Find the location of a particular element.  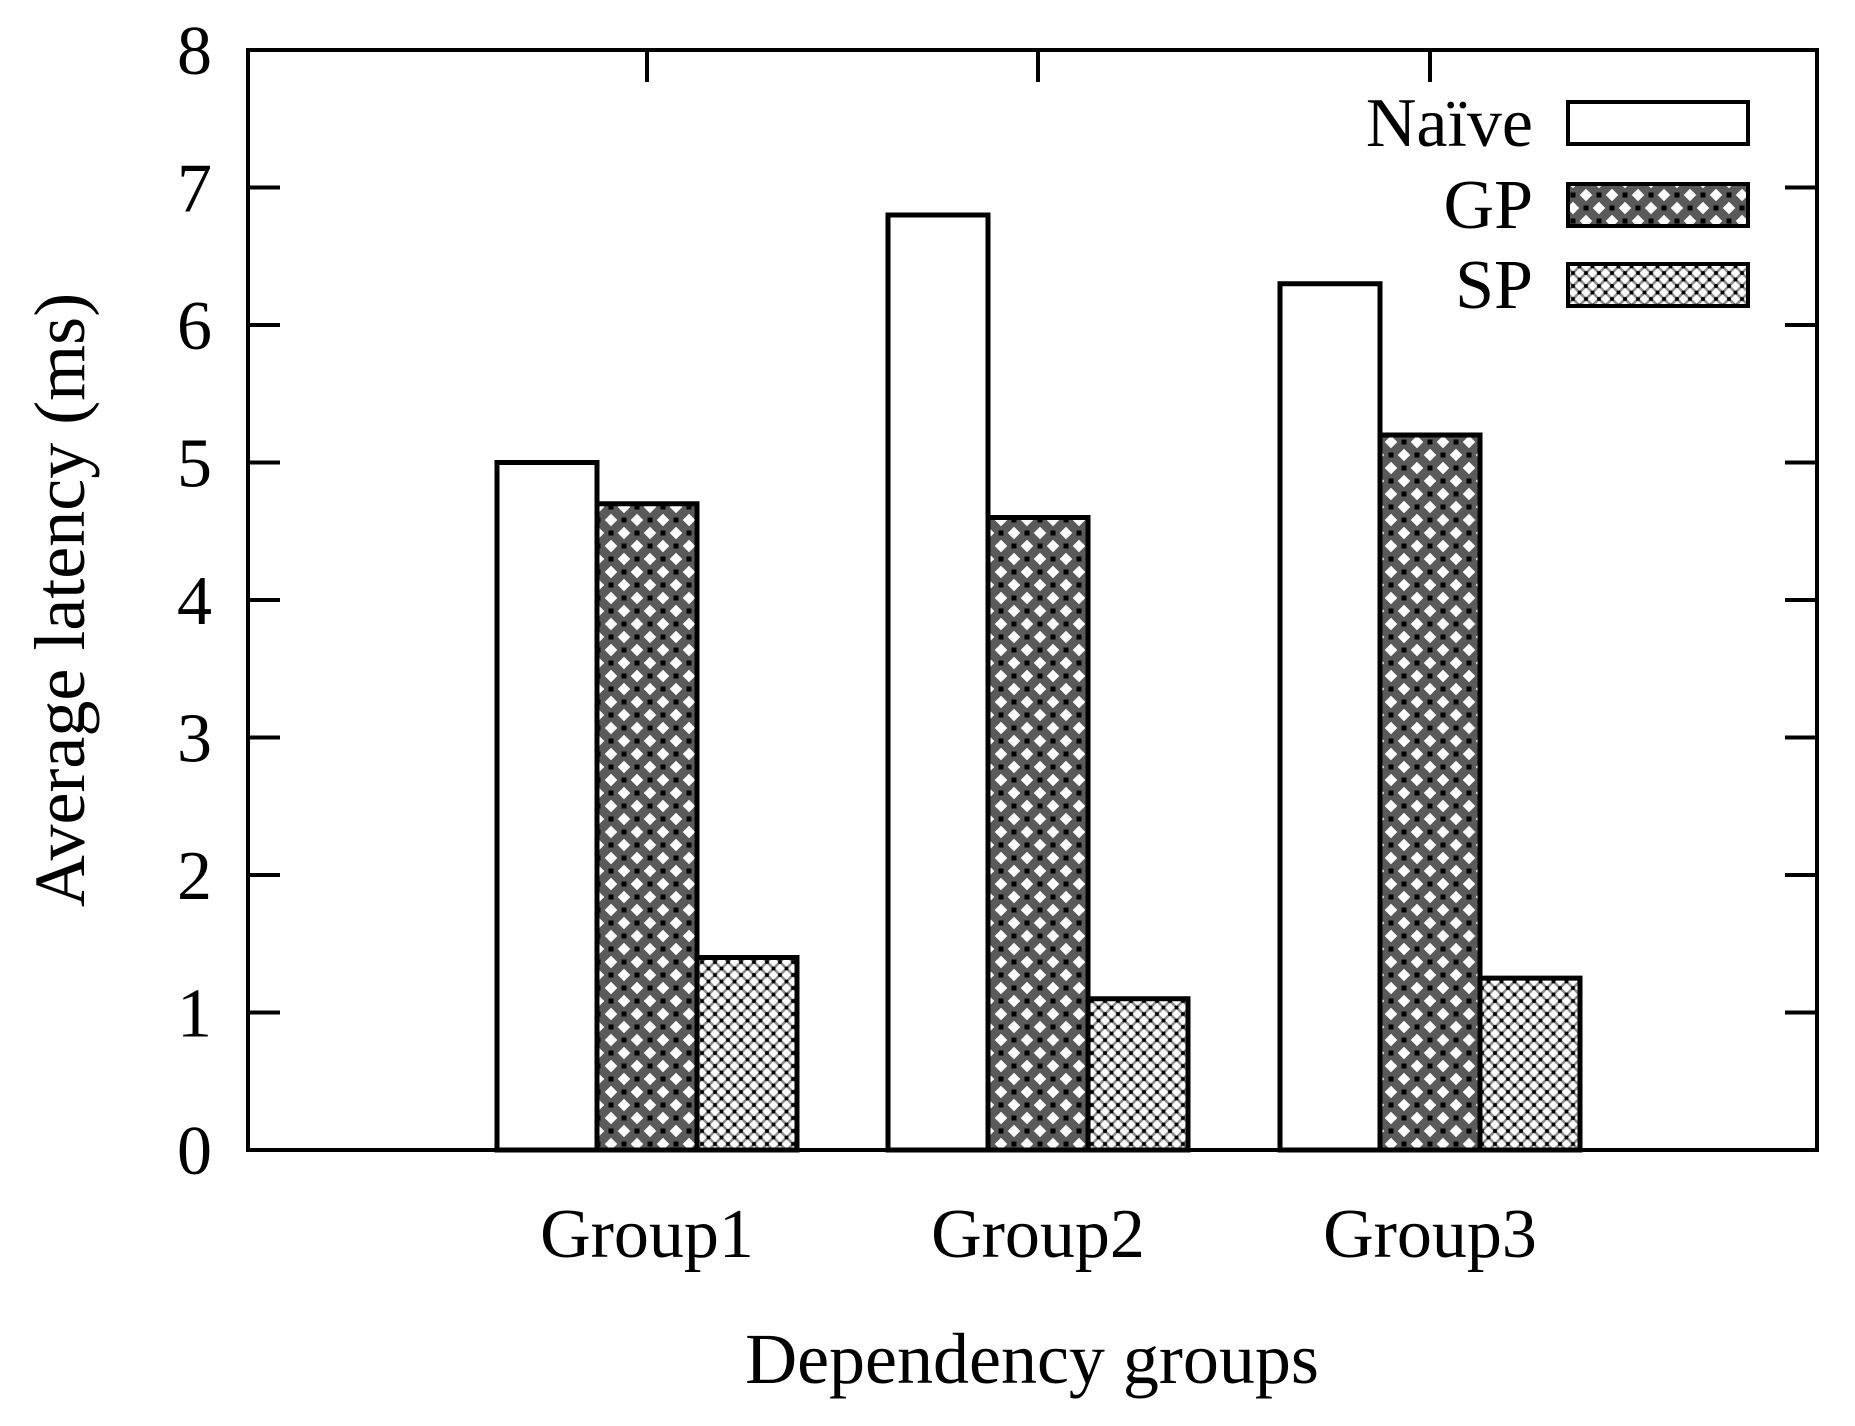

x-tick-label-group2: Group2 is located at coordinates (1038, 1234).